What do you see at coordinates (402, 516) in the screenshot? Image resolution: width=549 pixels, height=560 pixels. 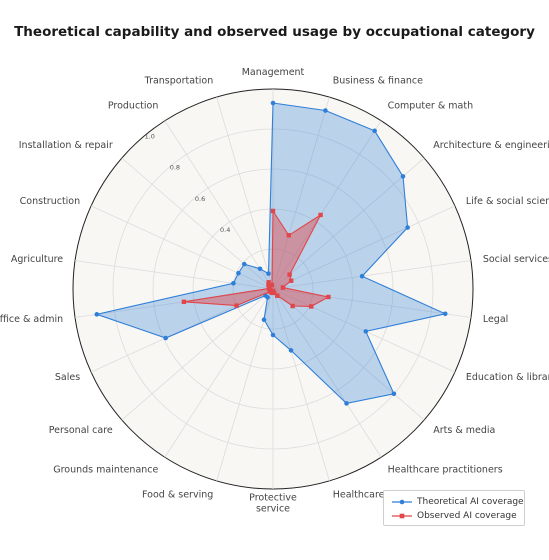 I see `legend-line-square-icon` at bounding box center [402, 516].